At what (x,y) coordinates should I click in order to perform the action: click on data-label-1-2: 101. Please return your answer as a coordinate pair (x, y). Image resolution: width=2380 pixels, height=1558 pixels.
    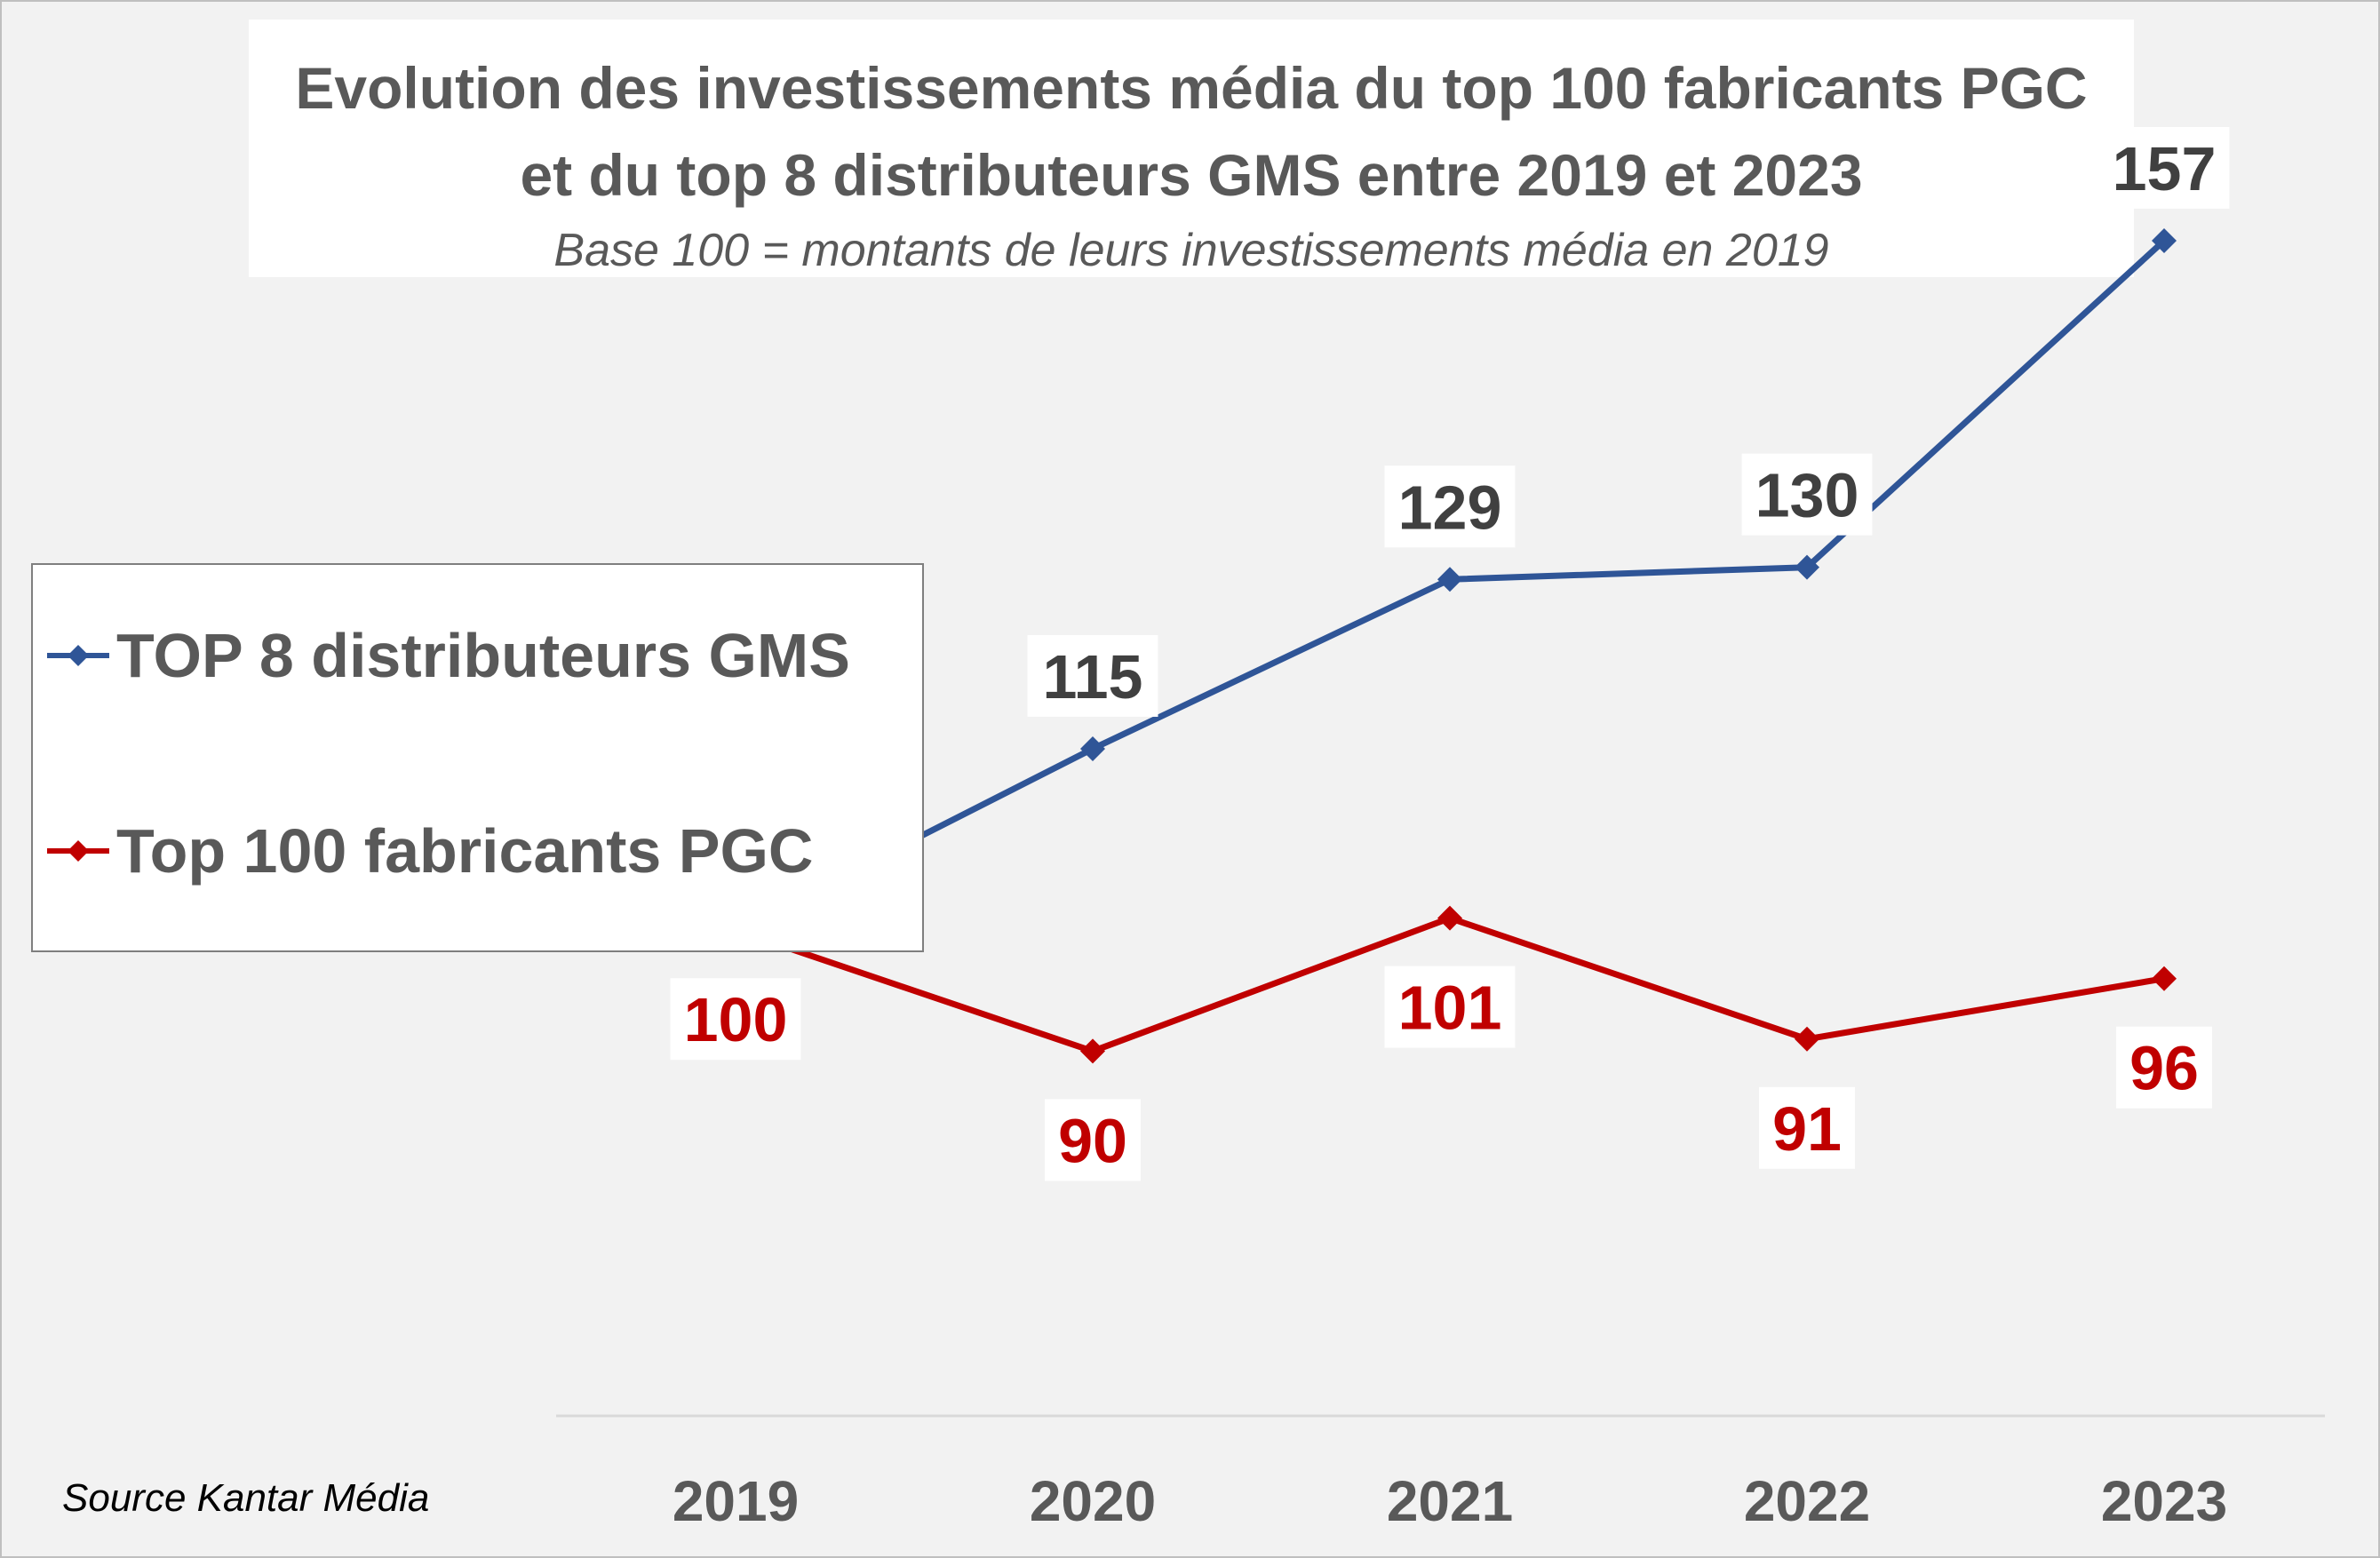
    Looking at the image, I should click on (1450, 1008).